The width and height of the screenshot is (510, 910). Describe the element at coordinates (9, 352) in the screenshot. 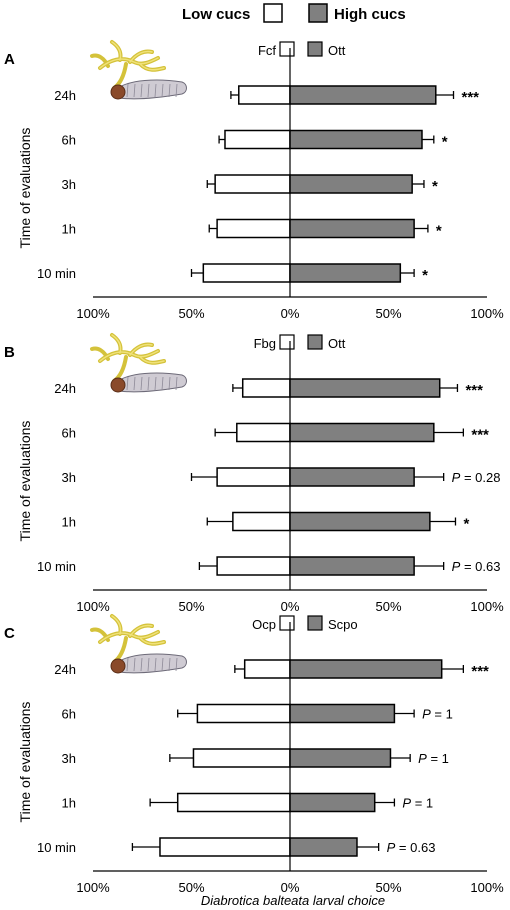

I see `panel-label: B` at that location.